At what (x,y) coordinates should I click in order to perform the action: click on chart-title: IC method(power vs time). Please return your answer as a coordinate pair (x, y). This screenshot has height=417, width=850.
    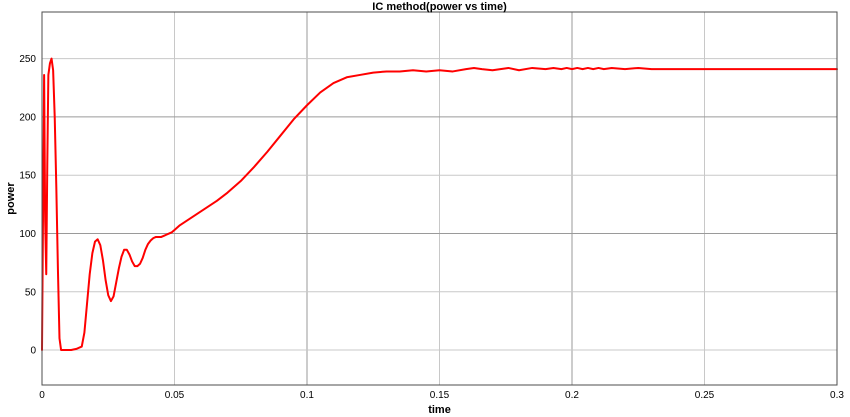
    Looking at the image, I should click on (439, 7).